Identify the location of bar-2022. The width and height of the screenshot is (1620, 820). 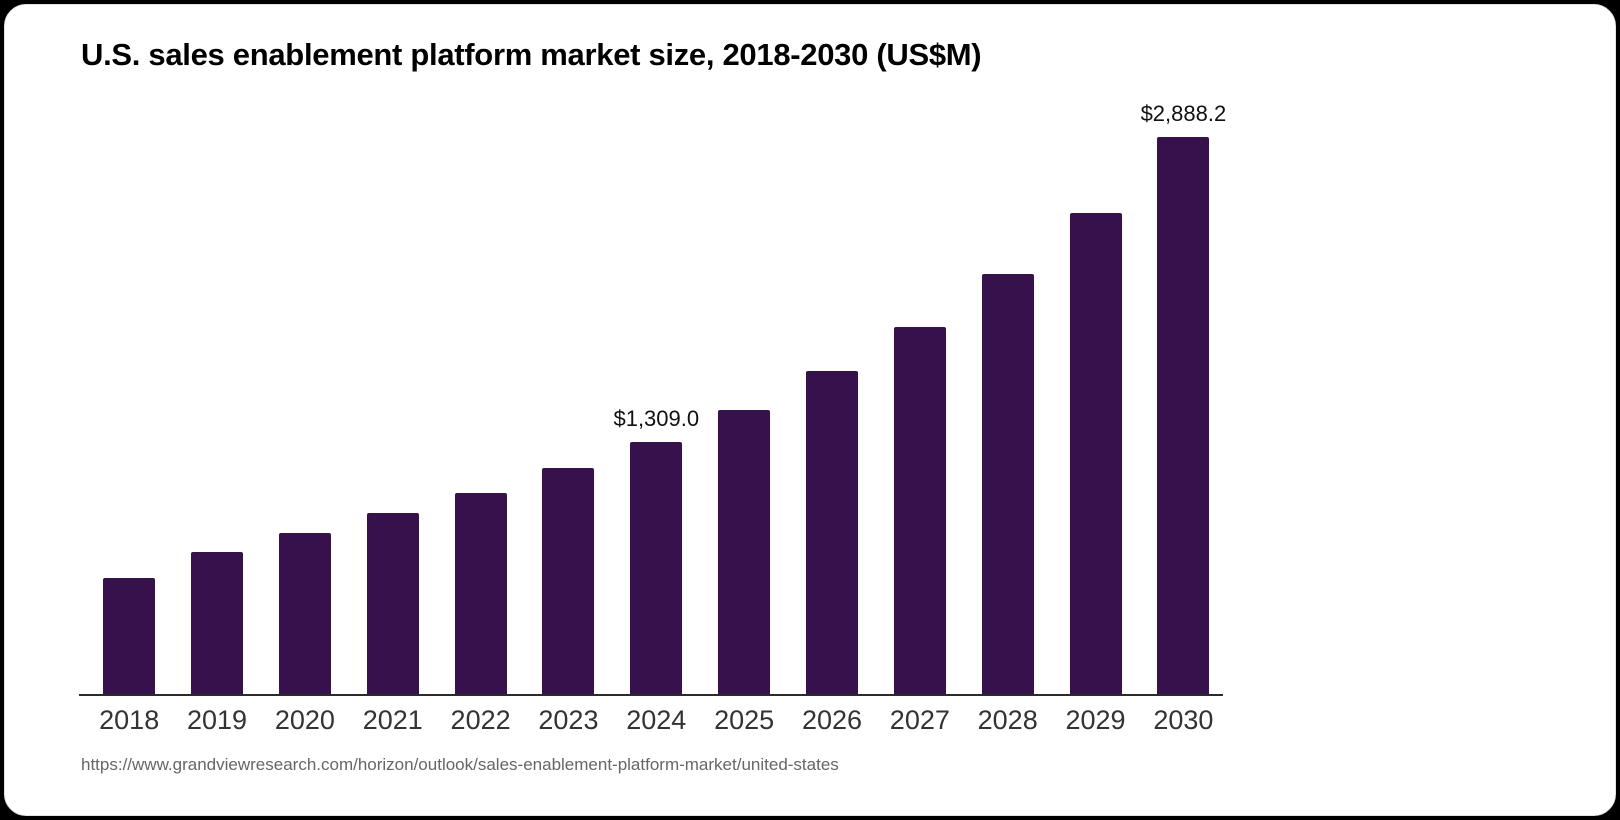
(480, 593).